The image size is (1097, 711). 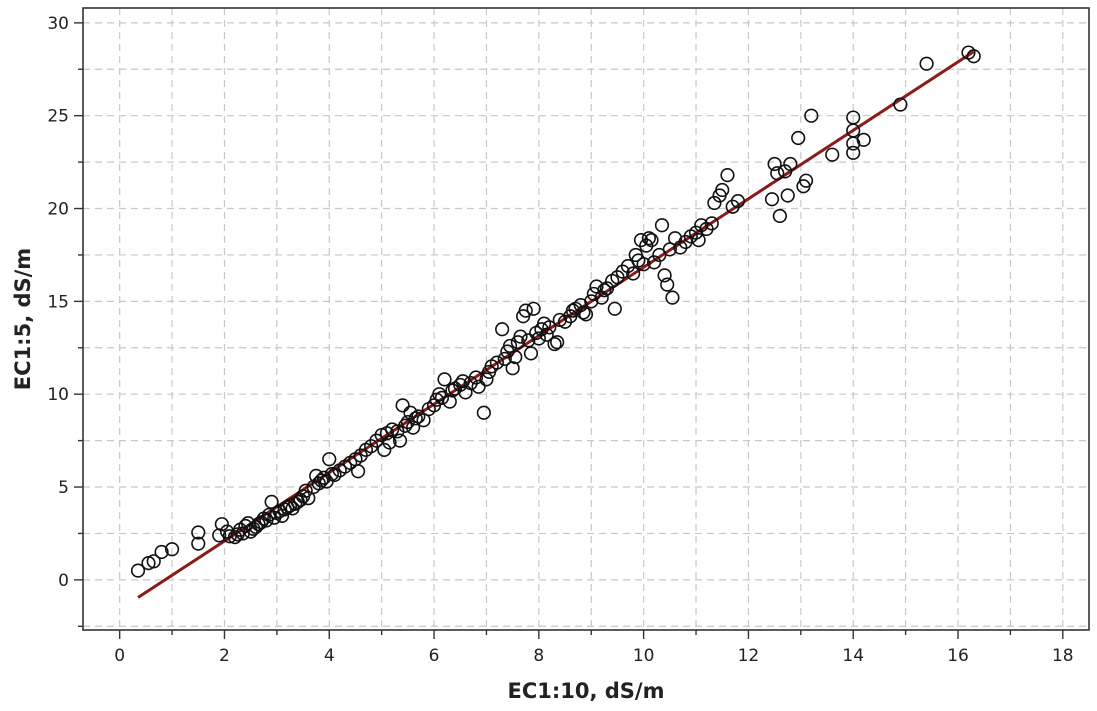 What do you see at coordinates (749, 656) in the screenshot?
I see `x-tick-label: 12` at bounding box center [749, 656].